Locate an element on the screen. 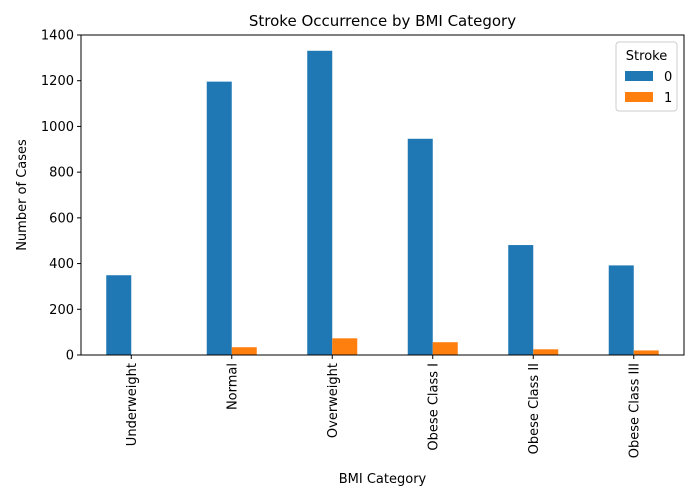  y-tick-label: 0 is located at coordinates (70, 356).